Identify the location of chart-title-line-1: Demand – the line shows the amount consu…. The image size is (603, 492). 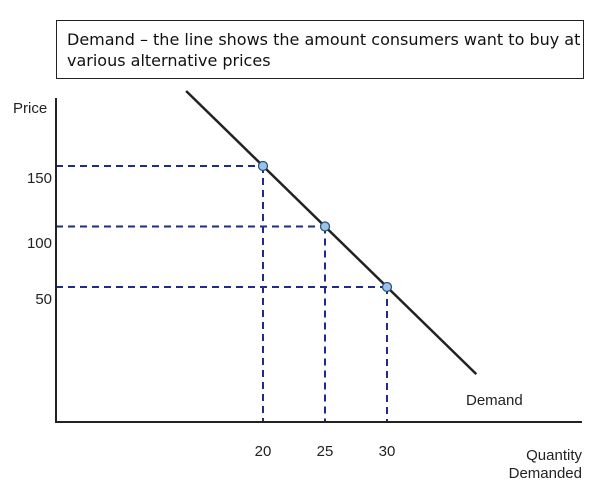
(324, 39).